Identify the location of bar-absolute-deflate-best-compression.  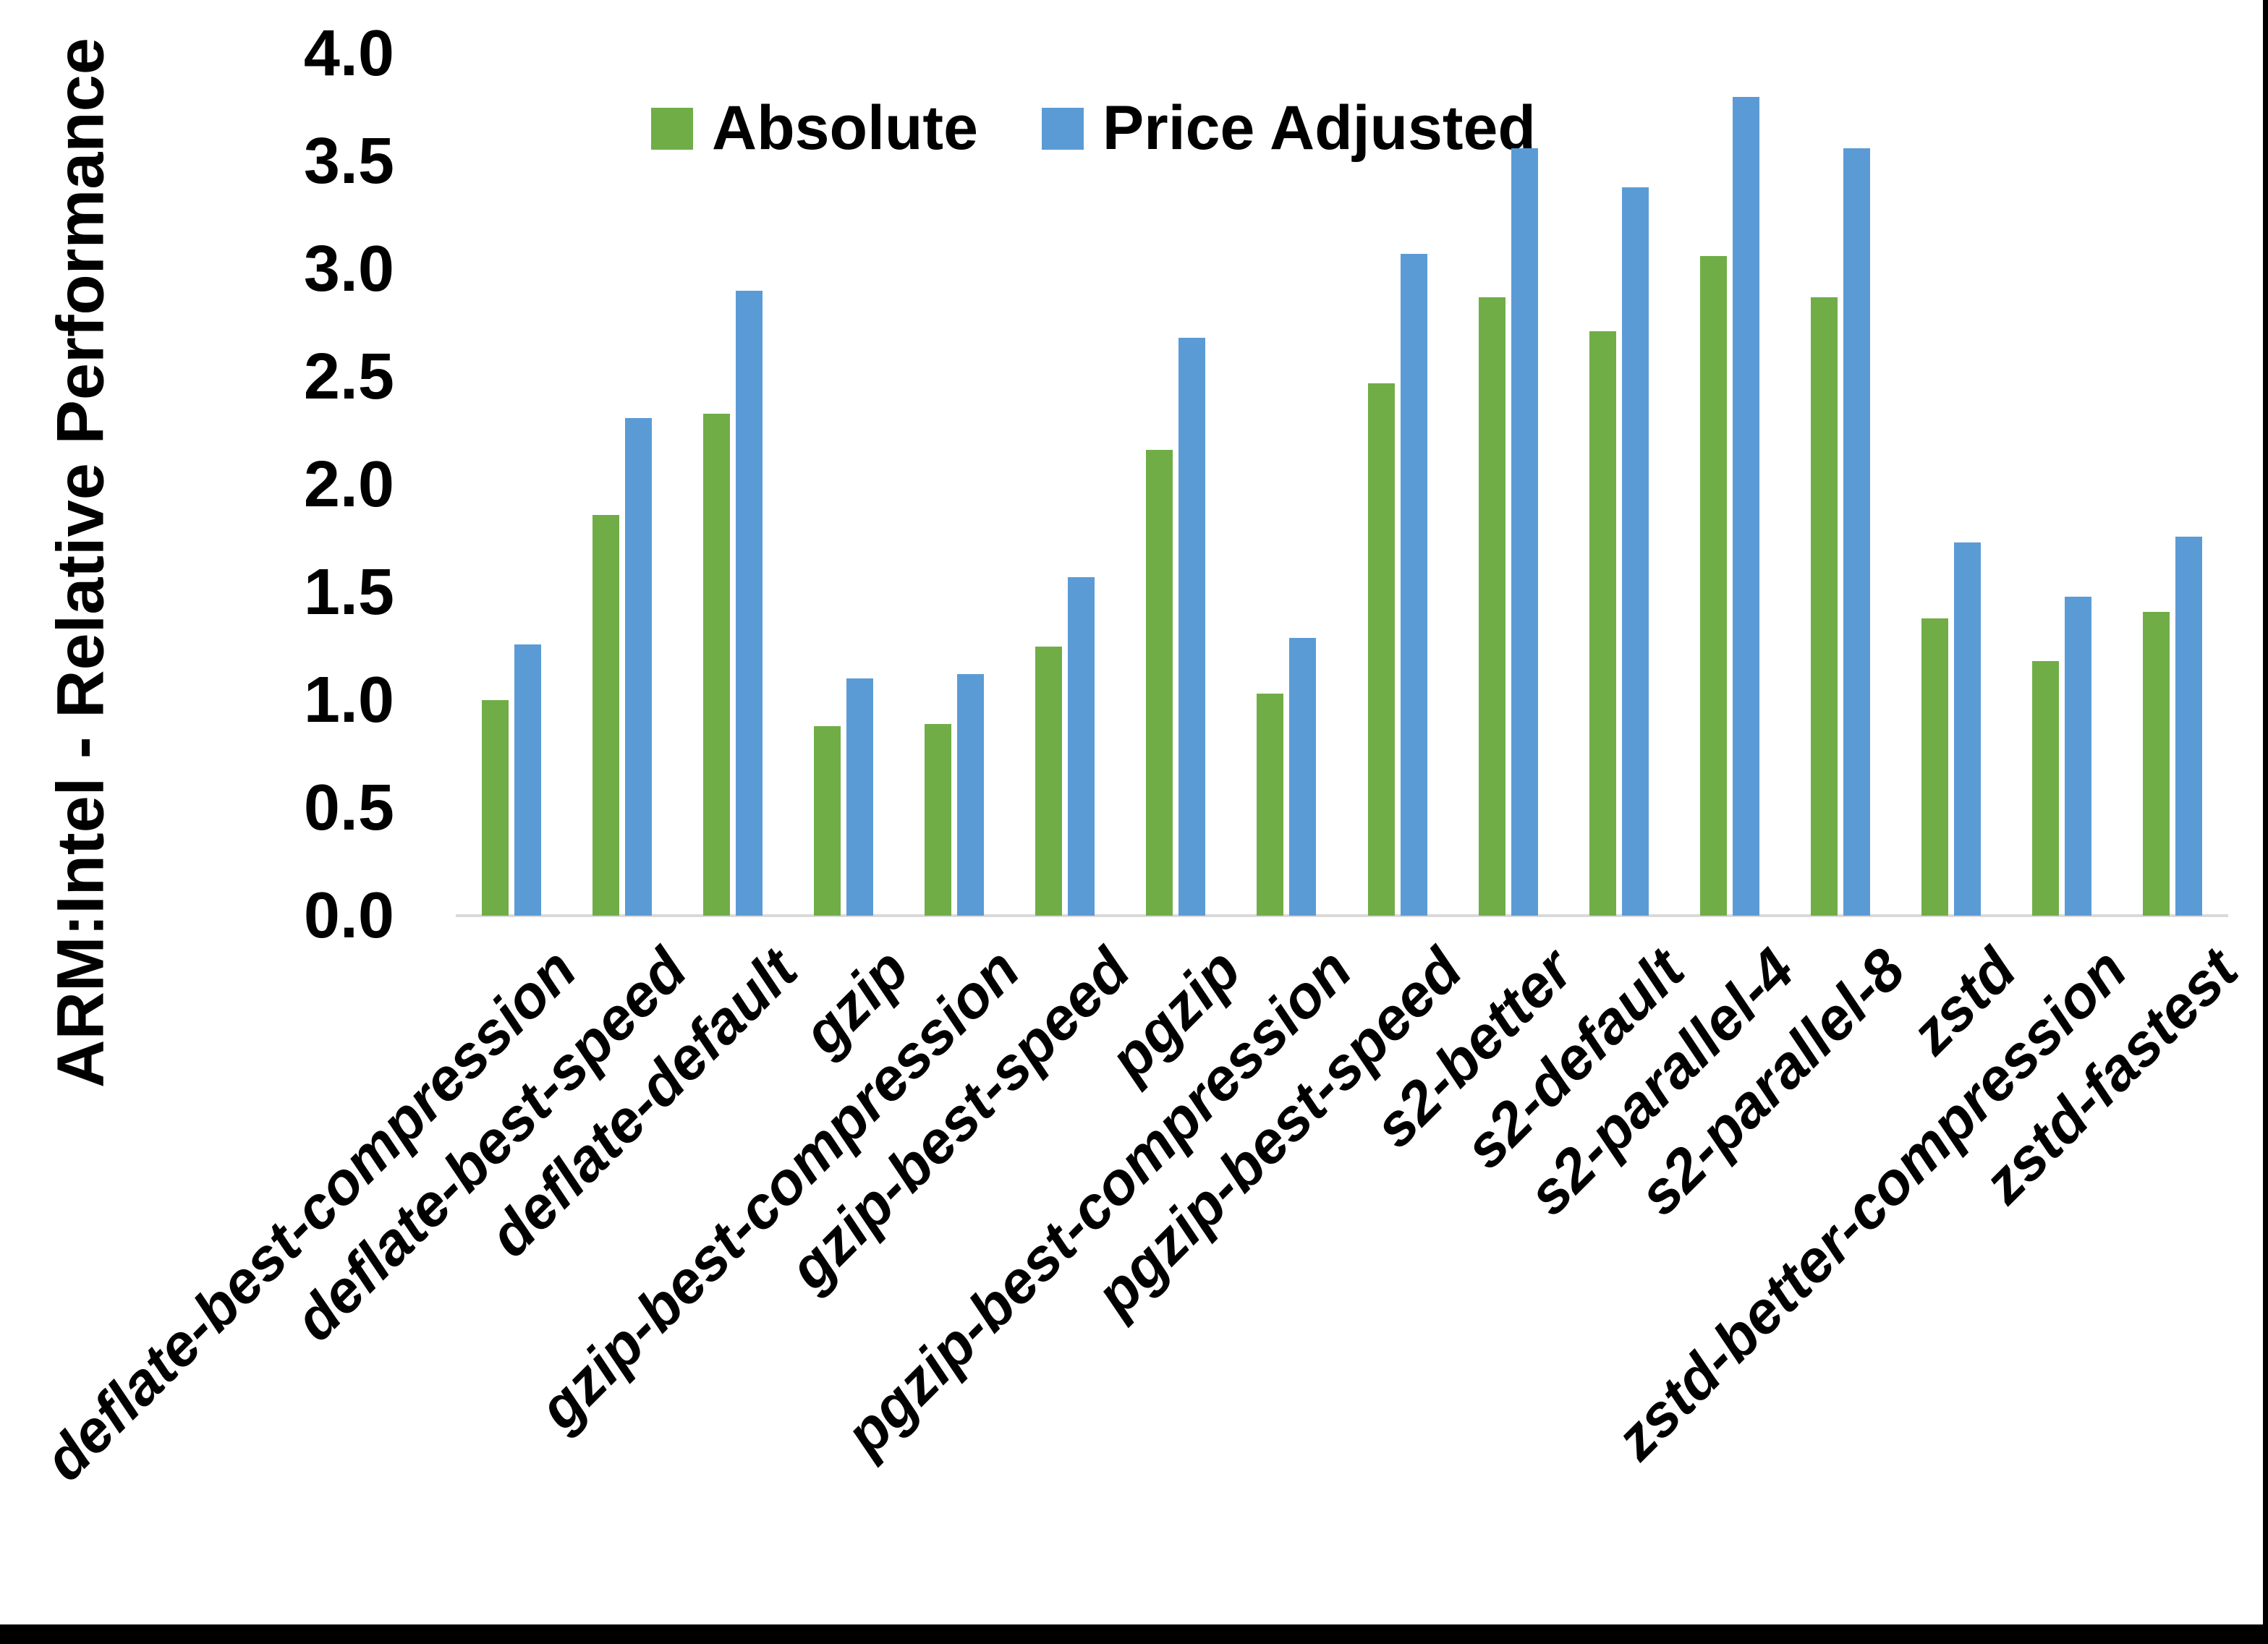
(495, 808).